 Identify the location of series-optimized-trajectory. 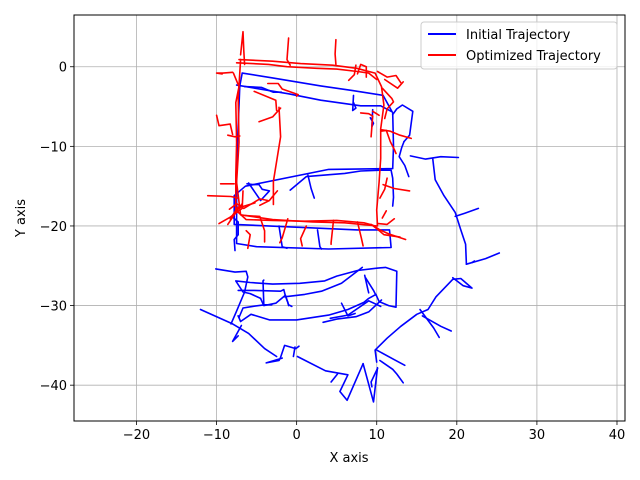
(309, 140).